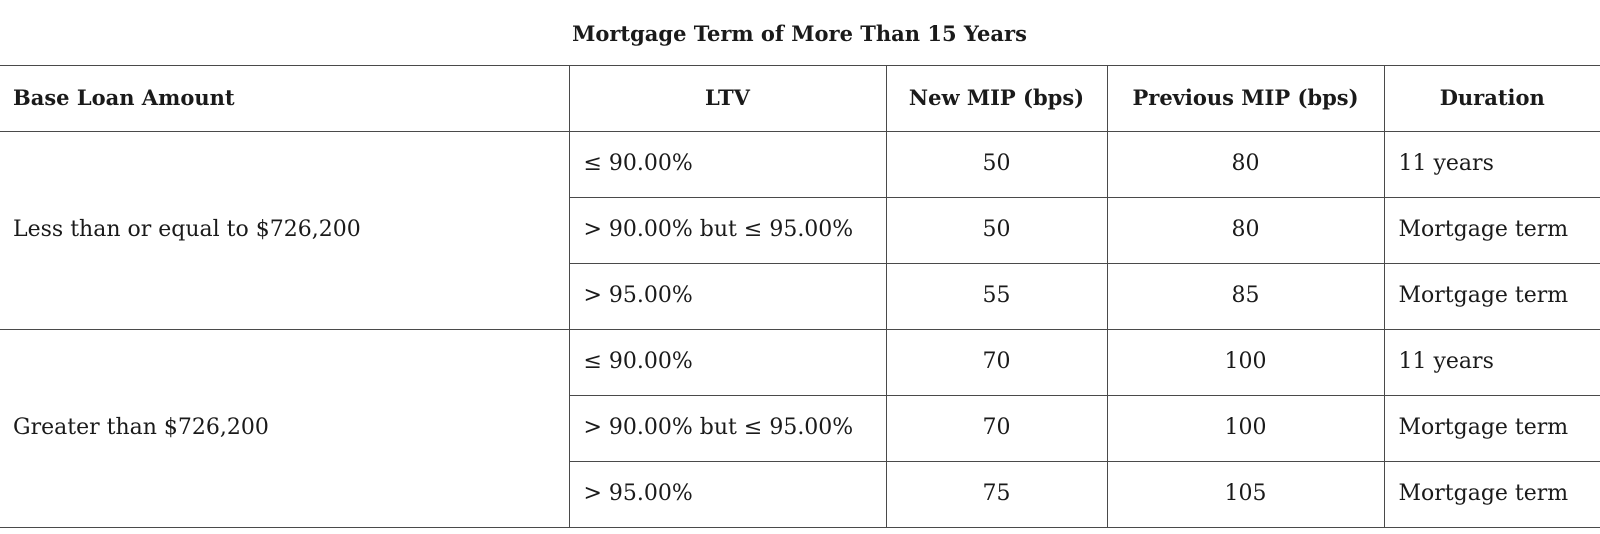 The image size is (1600, 534). I want to click on header-base-loan-amount: Base Loan Amount, so click(285, 98).